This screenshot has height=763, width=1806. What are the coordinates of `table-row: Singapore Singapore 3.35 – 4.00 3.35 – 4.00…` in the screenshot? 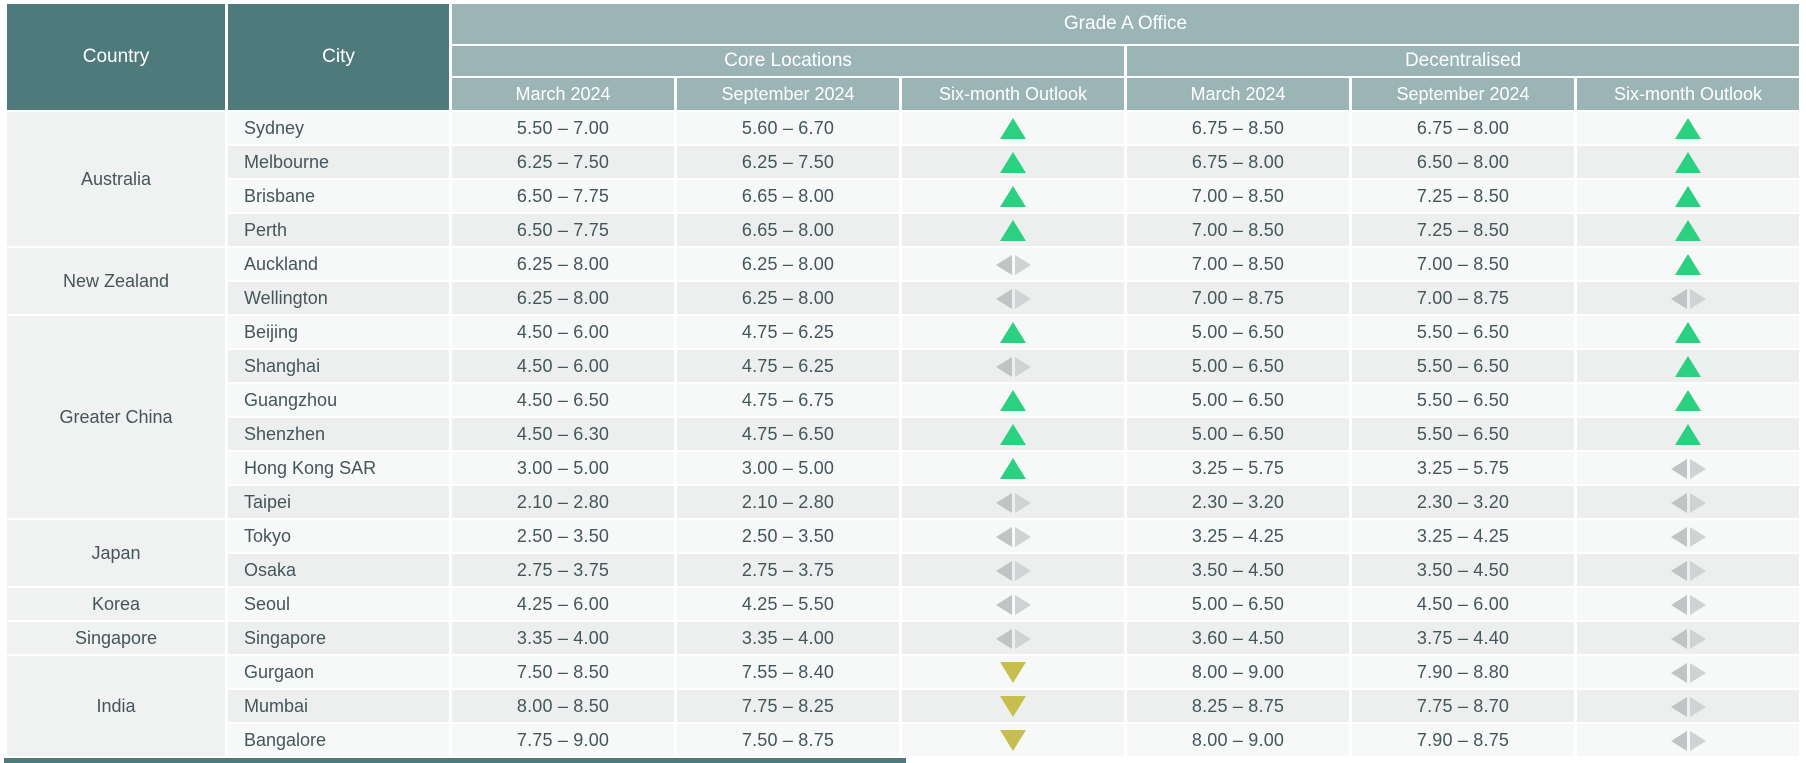 It's located at (903, 638).